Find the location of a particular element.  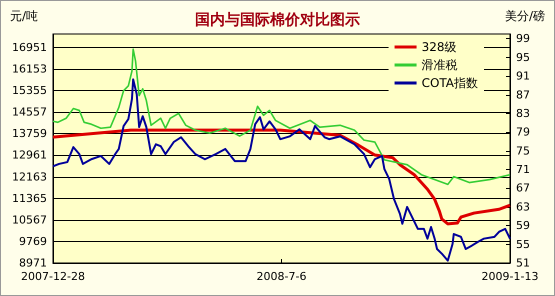

y-tick-label: 12163 is located at coordinates (29, 177).